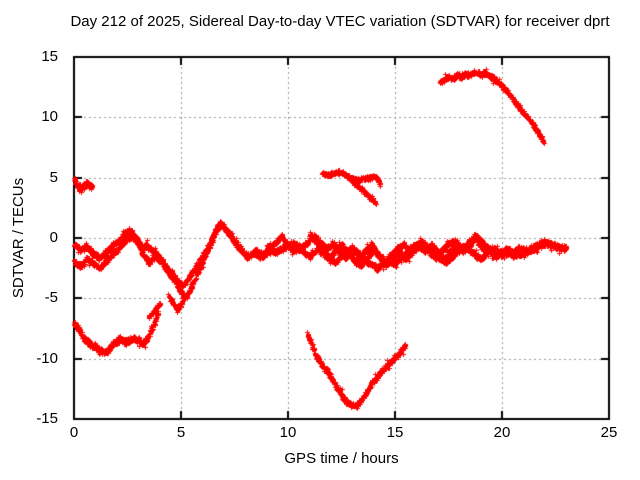 This screenshot has width=640, height=480. Describe the element at coordinates (49, 56) in the screenshot. I see `y-tick-label: 15` at that location.